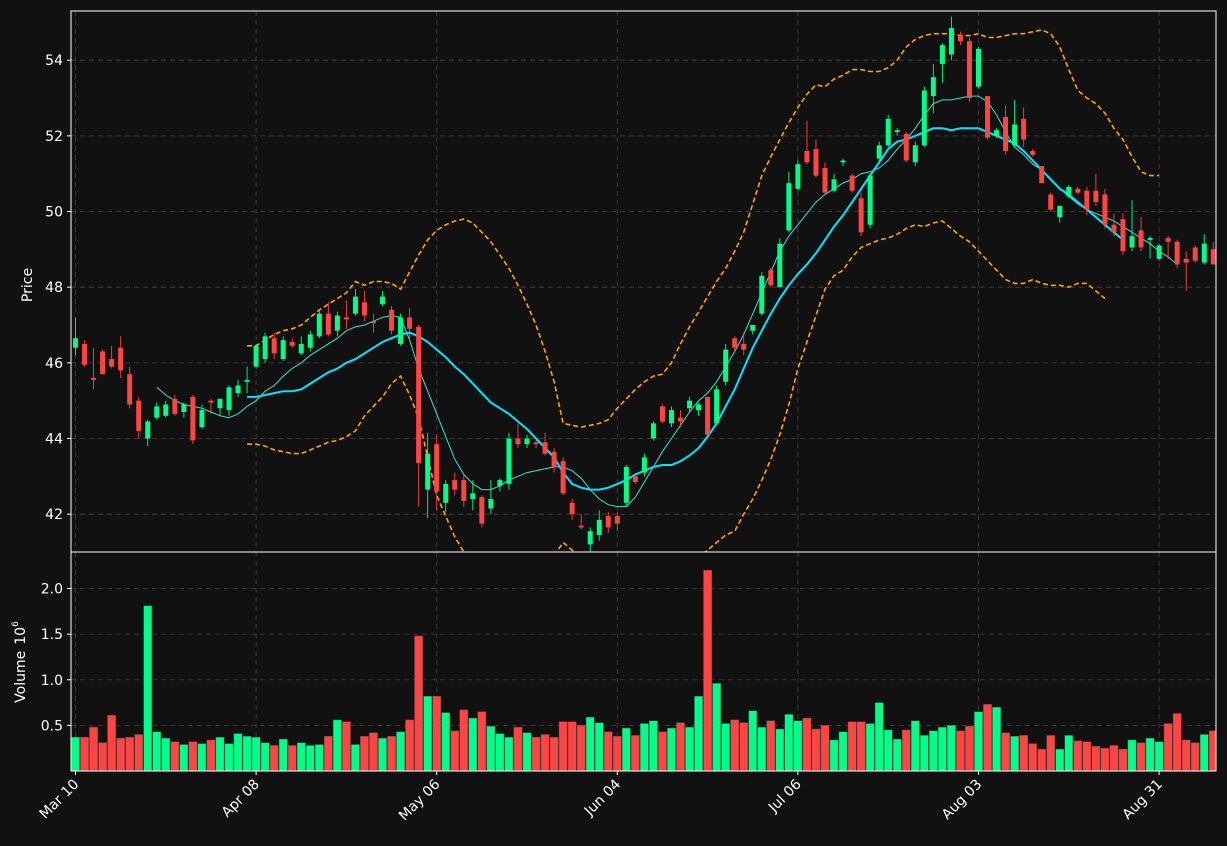 The width and height of the screenshot is (1227, 846). I want to click on price-tick-label: 48, so click(54, 288).